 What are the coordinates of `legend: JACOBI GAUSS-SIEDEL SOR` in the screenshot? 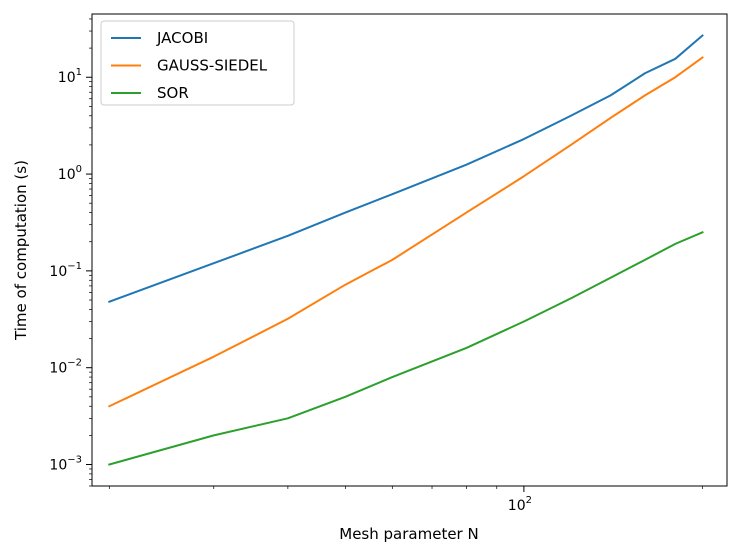 It's located at (197, 63).